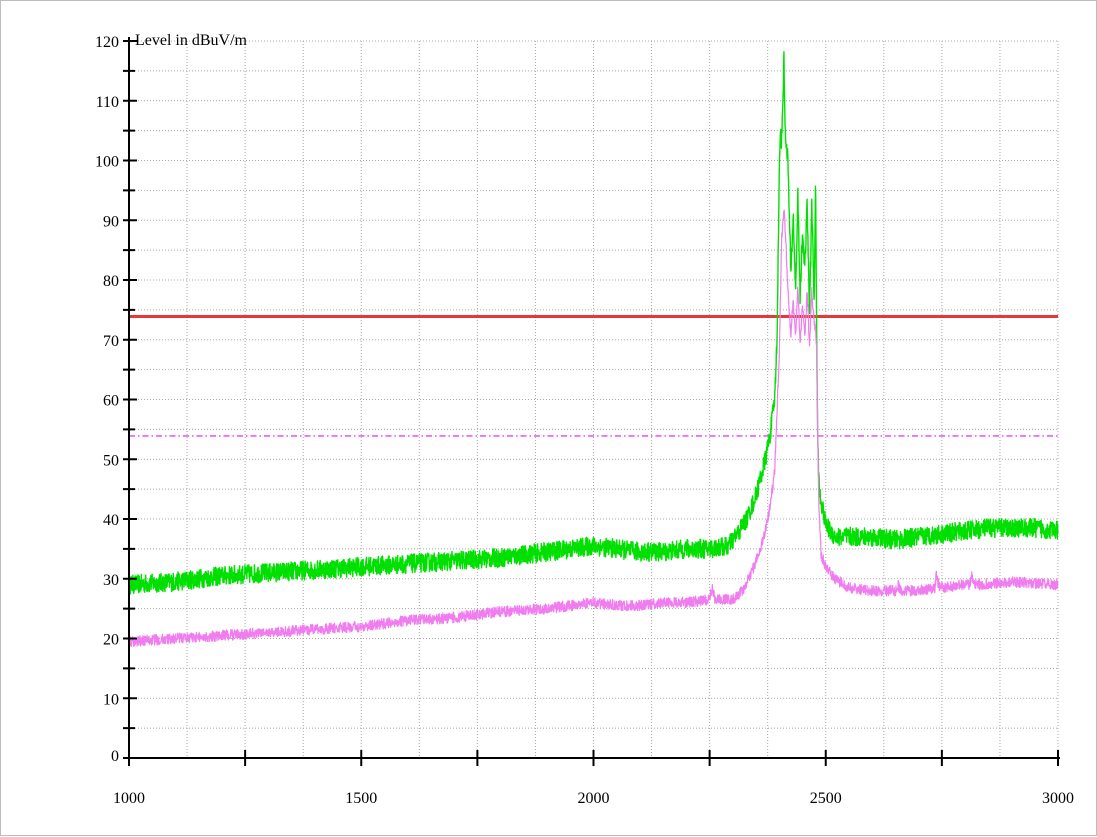 This screenshot has width=1097, height=837. I want to click on y-tick-label: 110, so click(107, 102).